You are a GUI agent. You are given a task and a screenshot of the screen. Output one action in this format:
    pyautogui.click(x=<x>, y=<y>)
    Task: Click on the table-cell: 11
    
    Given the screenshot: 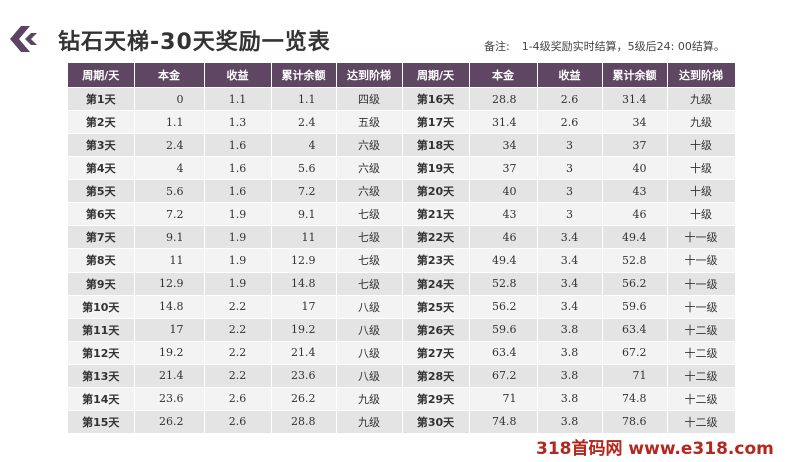 What is the action you would take?
    pyautogui.click(x=169, y=260)
    